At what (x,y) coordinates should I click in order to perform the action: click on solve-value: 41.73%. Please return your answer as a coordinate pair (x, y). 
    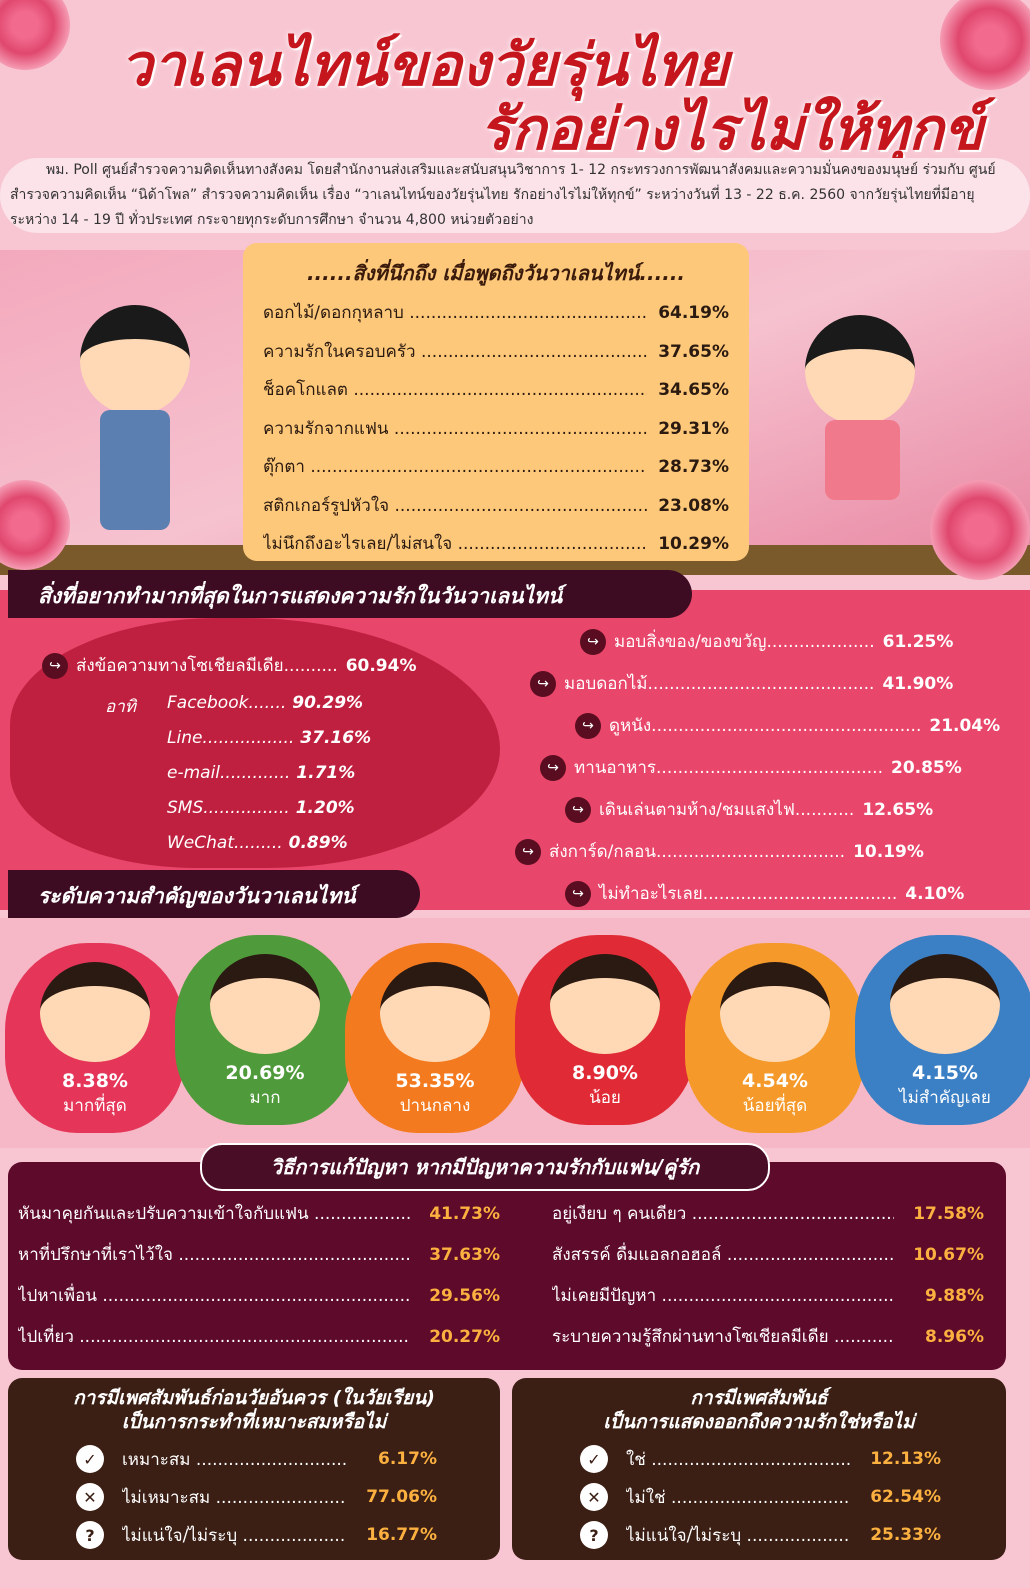
    Looking at the image, I should click on (464, 1214).